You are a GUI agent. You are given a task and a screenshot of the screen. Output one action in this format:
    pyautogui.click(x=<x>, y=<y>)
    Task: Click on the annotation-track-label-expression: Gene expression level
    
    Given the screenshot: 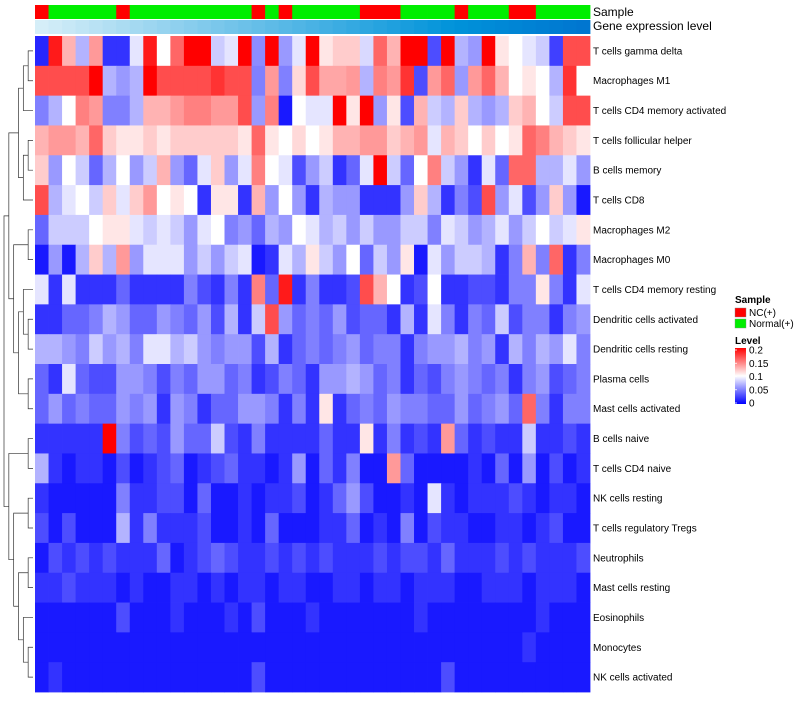 What is the action you would take?
    pyautogui.click(x=652, y=26)
    